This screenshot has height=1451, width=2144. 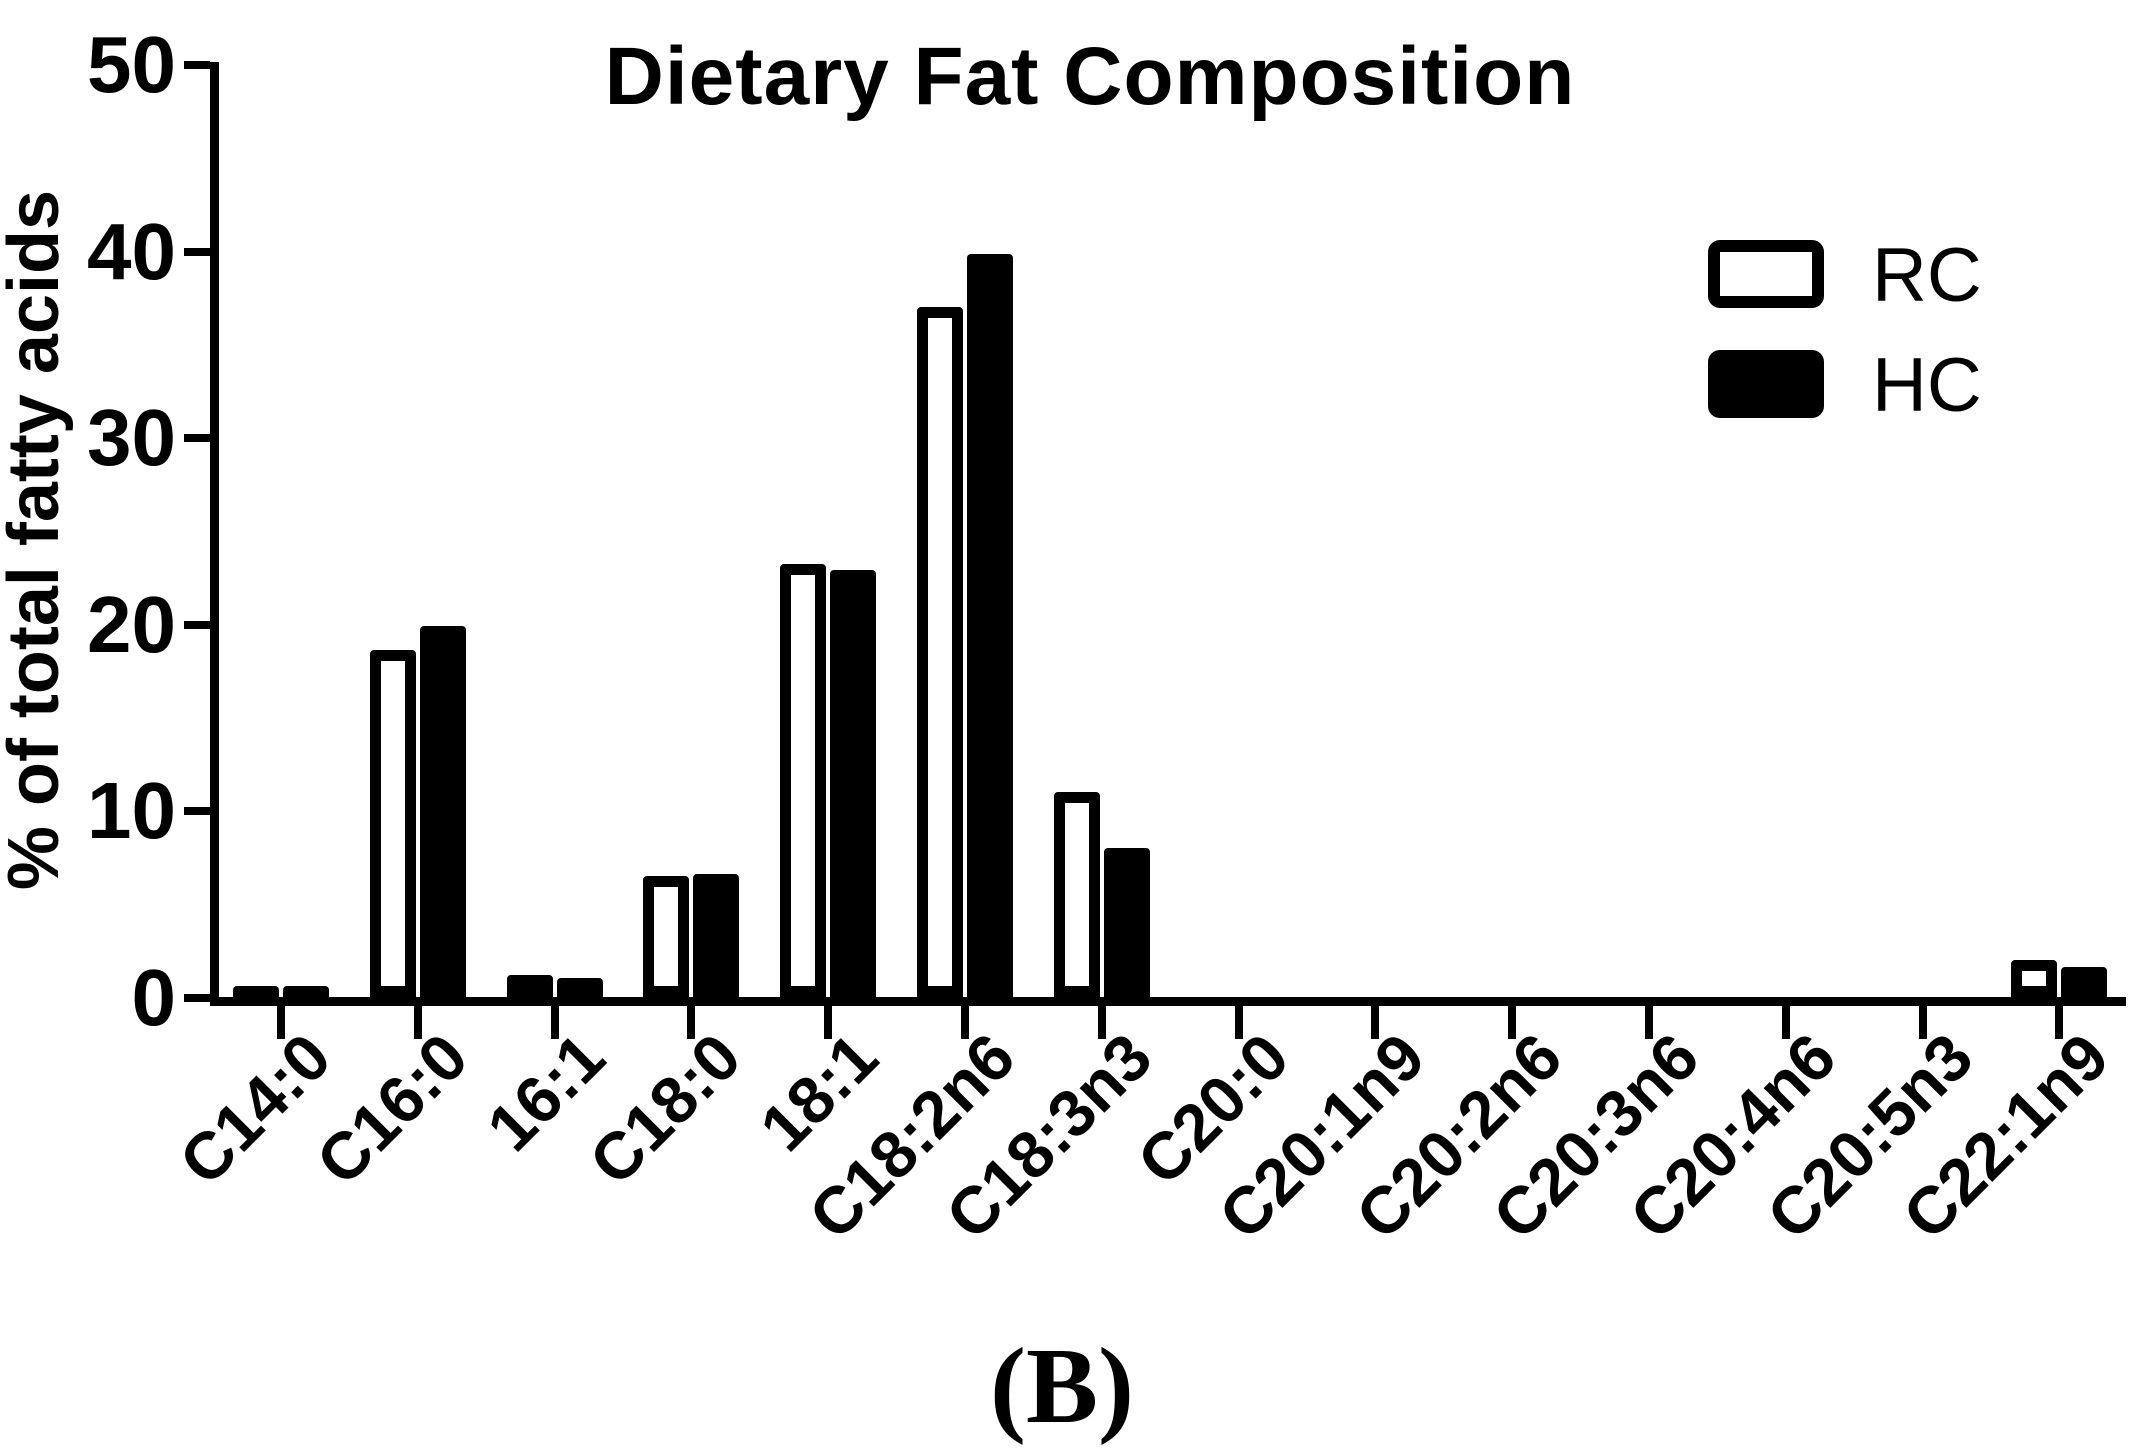 What do you see at coordinates (1927, 275) in the screenshot?
I see `legend-rc-label: RC` at bounding box center [1927, 275].